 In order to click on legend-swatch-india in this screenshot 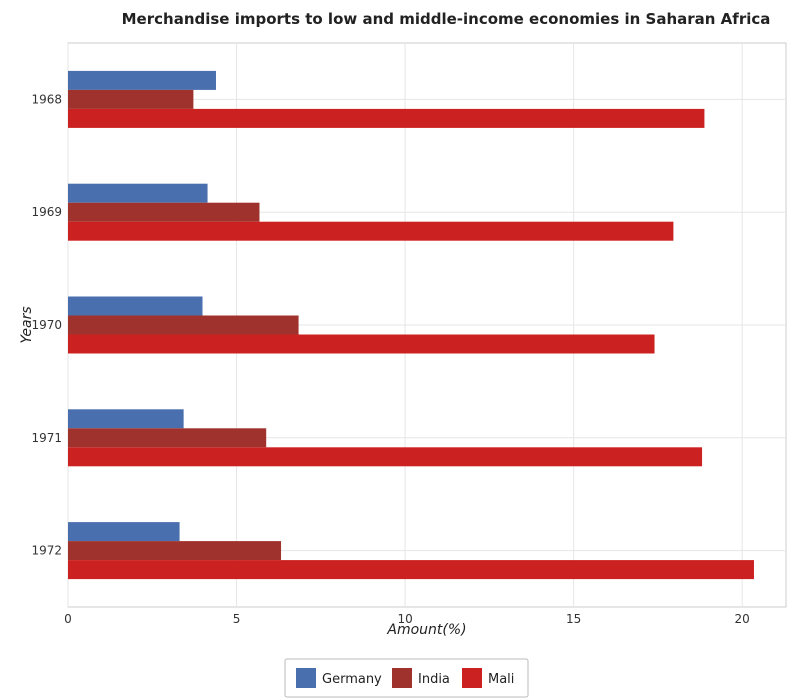, I will do `click(402, 678)`.